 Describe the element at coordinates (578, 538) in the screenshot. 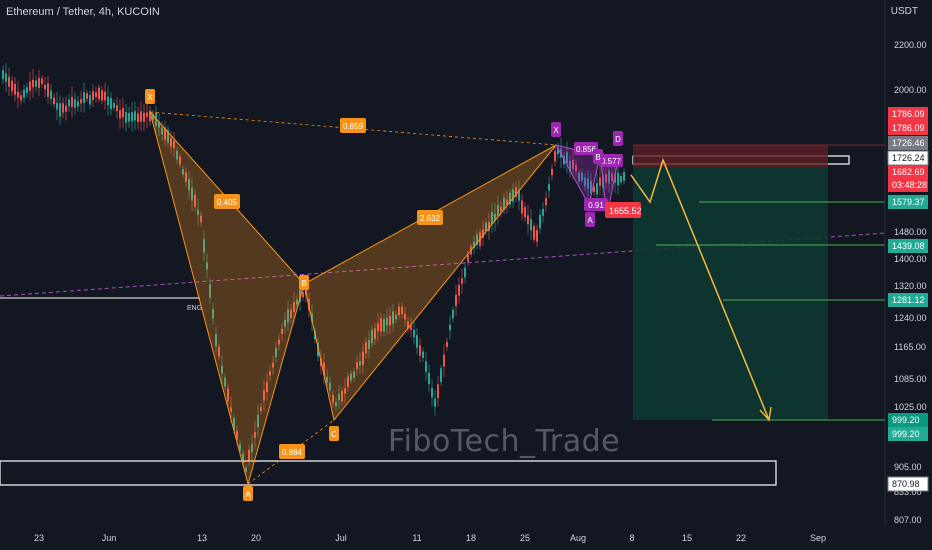

I see `x-tick-label: Aug` at that location.